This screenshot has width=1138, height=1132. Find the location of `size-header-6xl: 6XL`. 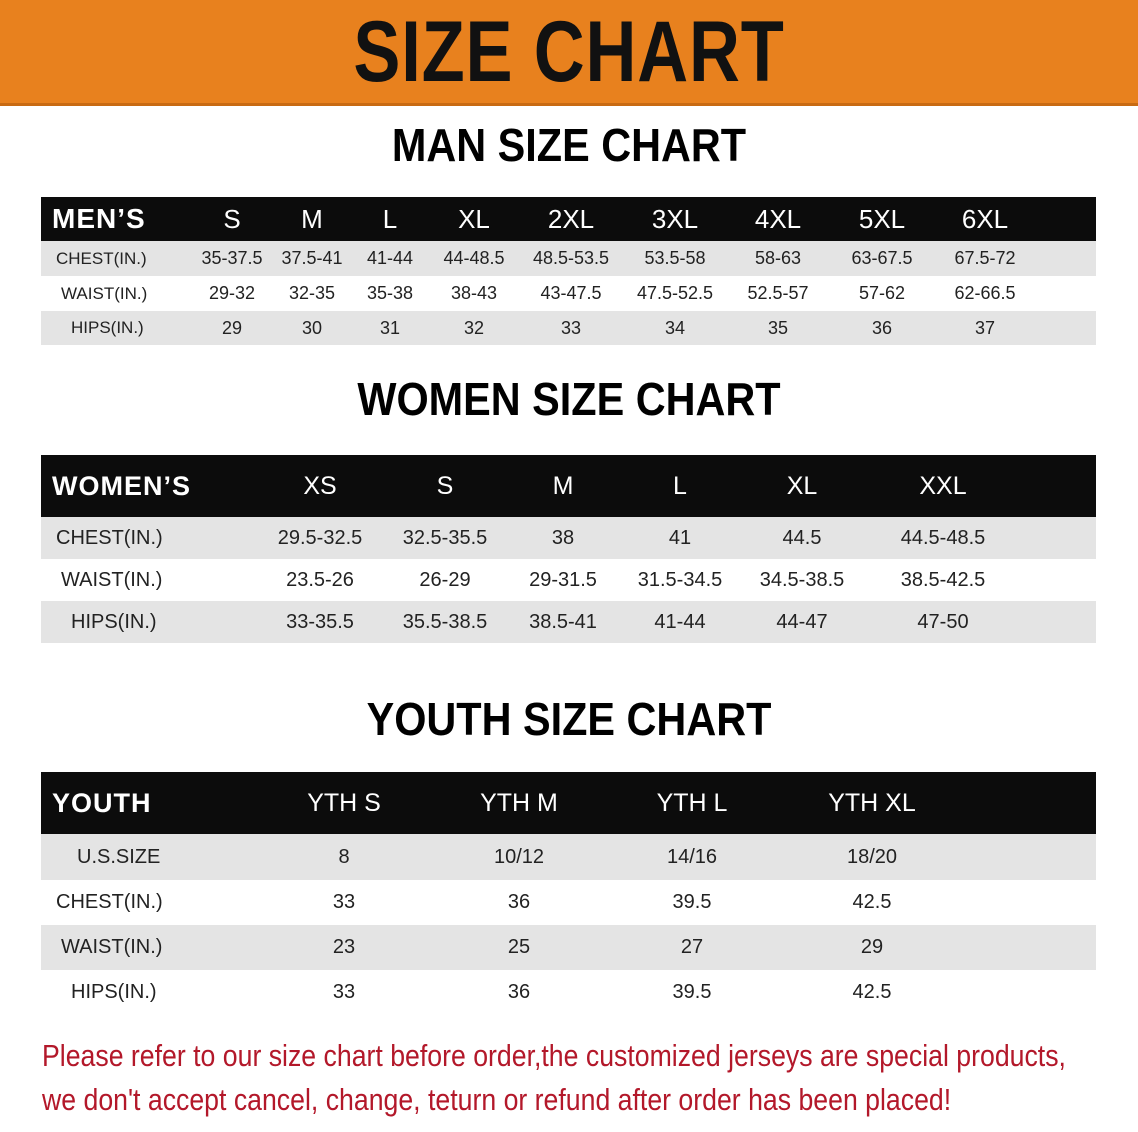

size-header-6xl: 6XL is located at coordinates (985, 219).